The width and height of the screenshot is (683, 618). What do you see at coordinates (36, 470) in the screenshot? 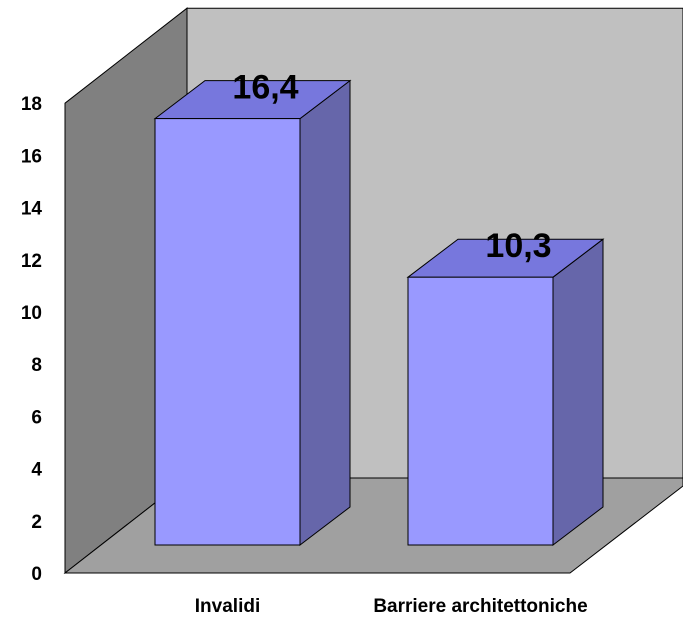
I see `y-tick-label: 4` at bounding box center [36, 470].